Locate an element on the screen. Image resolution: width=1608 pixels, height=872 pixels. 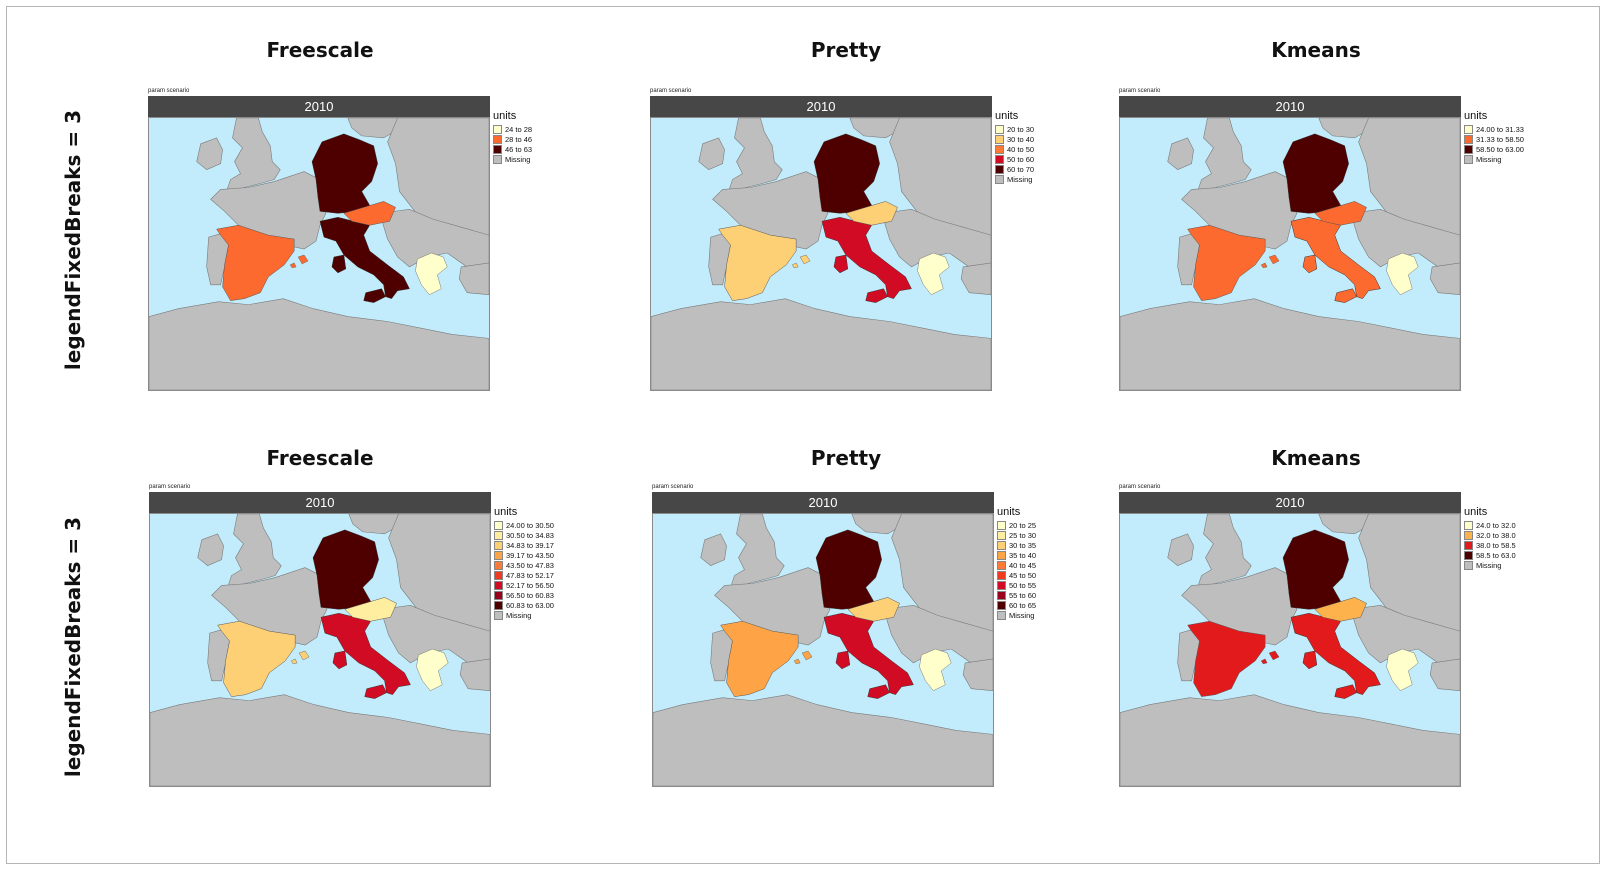
legend-item: 25 to 30 is located at coordinates (1016, 535).